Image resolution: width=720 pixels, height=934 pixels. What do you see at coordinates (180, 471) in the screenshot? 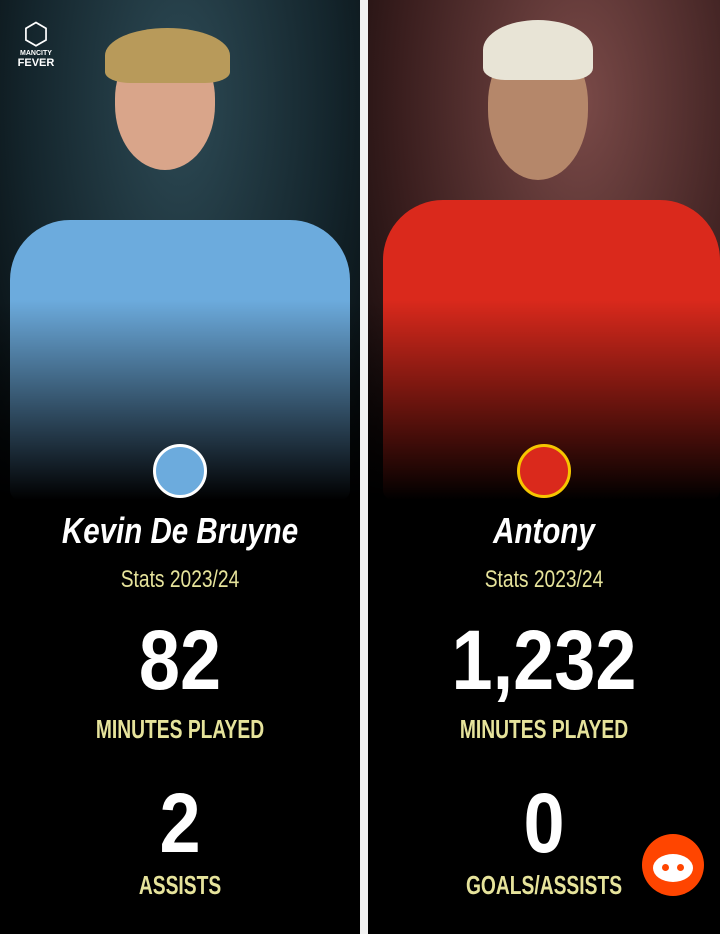
I see `club-badge-man-city` at bounding box center [180, 471].